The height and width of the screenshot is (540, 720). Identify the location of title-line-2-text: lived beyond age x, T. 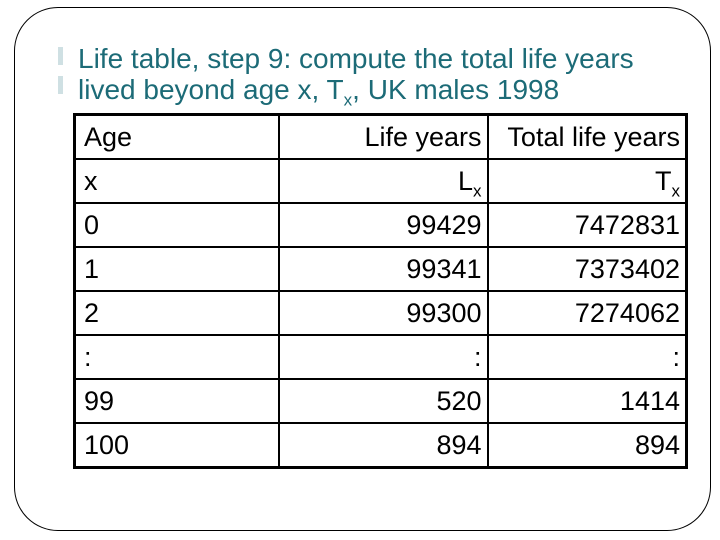
(211, 89).